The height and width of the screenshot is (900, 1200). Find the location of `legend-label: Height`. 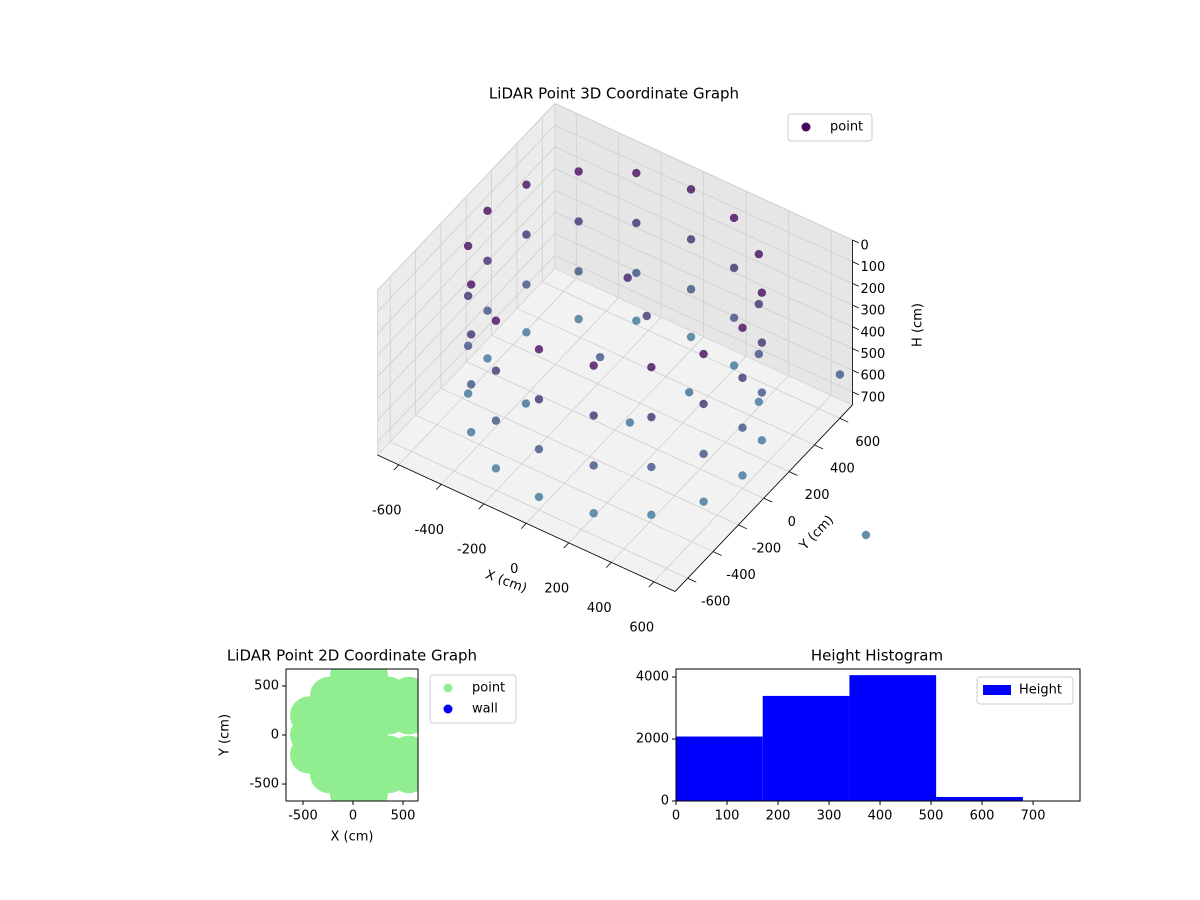

legend-label: Height is located at coordinates (1040, 690).